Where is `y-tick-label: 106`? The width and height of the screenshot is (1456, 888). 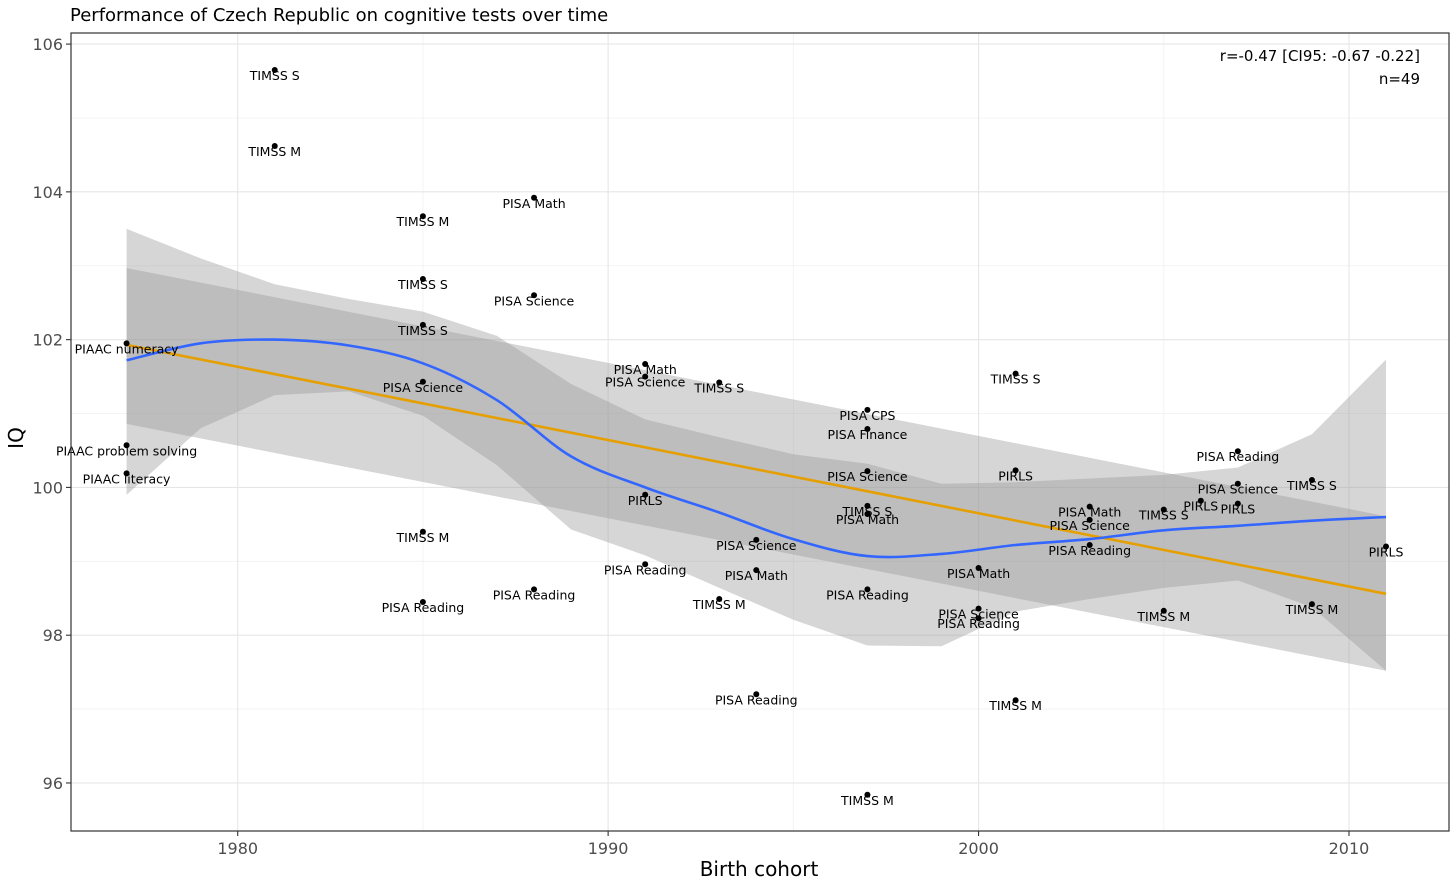 y-tick-label: 106 is located at coordinates (47, 44).